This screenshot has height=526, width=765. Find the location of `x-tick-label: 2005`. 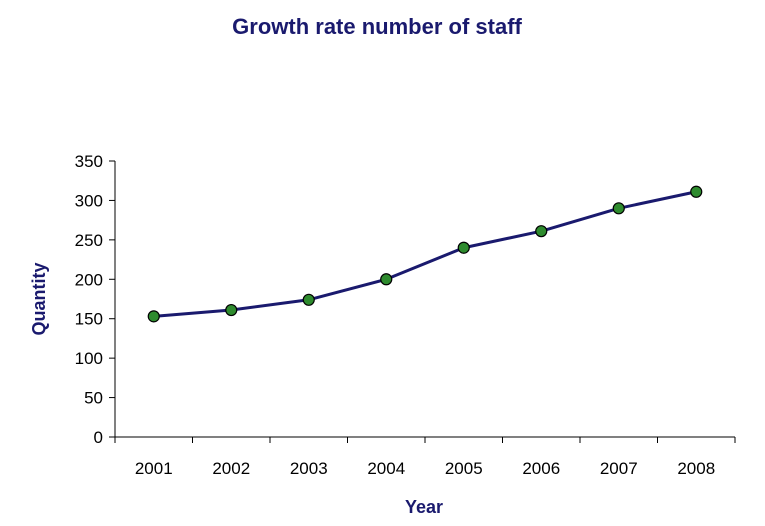

x-tick-label: 2005 is located at coordinates (464, 468).